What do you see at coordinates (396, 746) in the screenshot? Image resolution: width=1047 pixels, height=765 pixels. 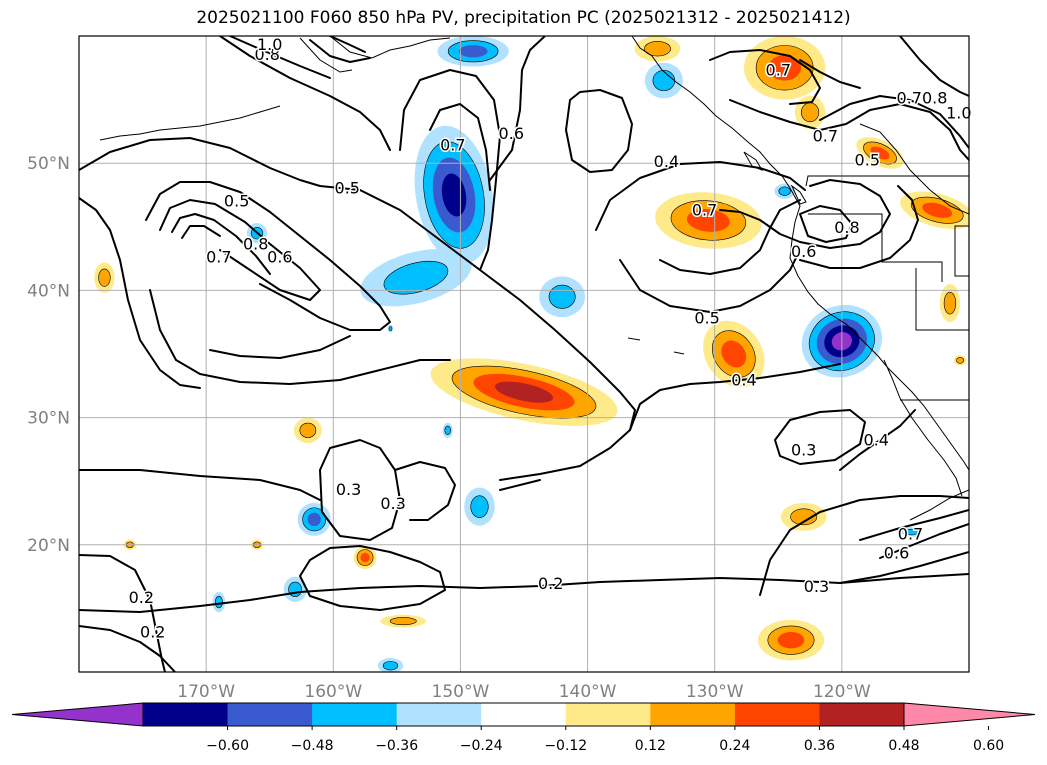 I see `colorbar-tick-label: −0.36` at bounding box center [396, 746].